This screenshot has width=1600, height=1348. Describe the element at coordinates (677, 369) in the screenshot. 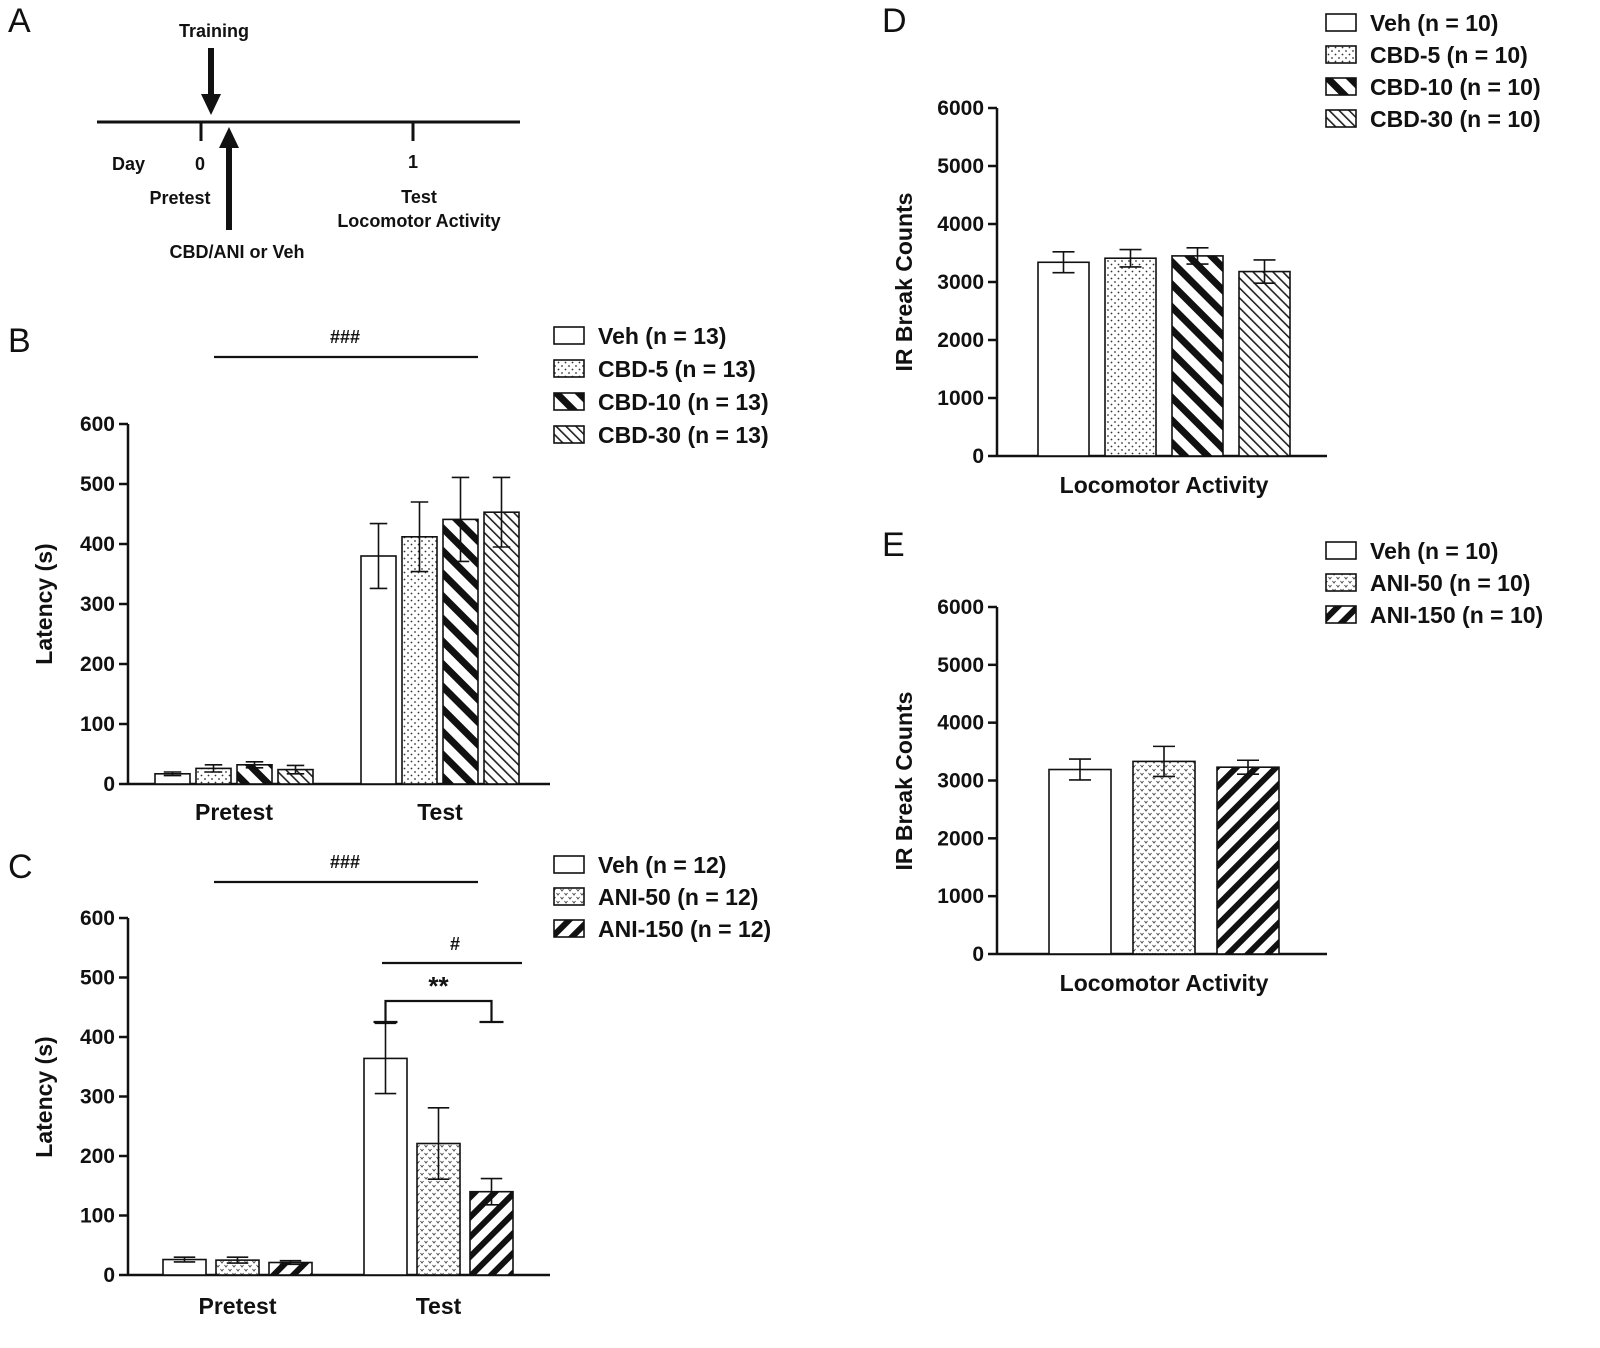

I see `legend-label: CBD-5 (n = 13)` at that location.